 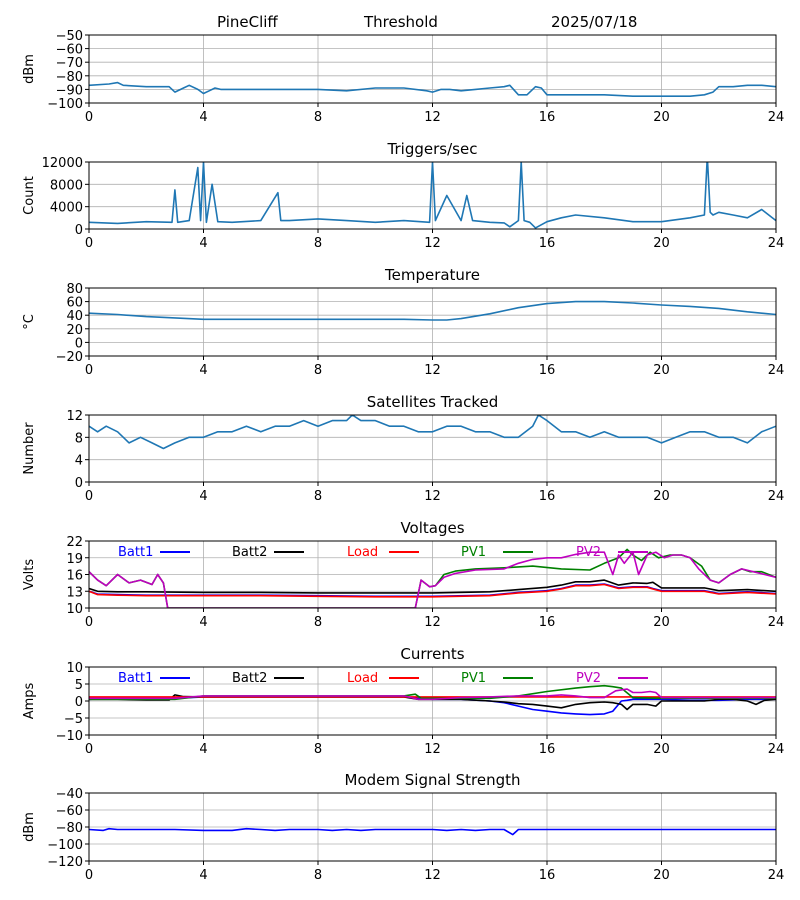 What do you see at coordinates (74, 668) in the screenshot?
I see `currents-y-tick-label: 10` at bounding box center [74, 668].